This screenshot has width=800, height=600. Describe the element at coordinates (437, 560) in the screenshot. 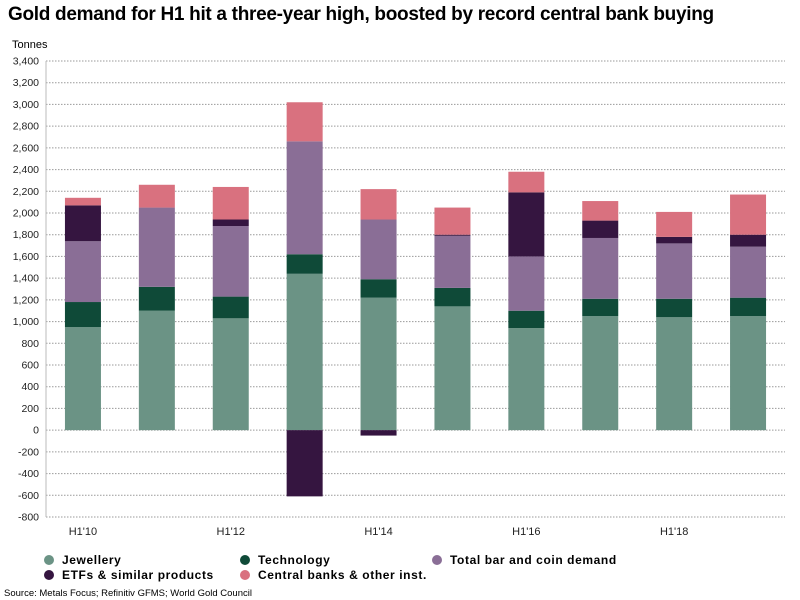

I see `legend-swatch-bar-coin` at that location.